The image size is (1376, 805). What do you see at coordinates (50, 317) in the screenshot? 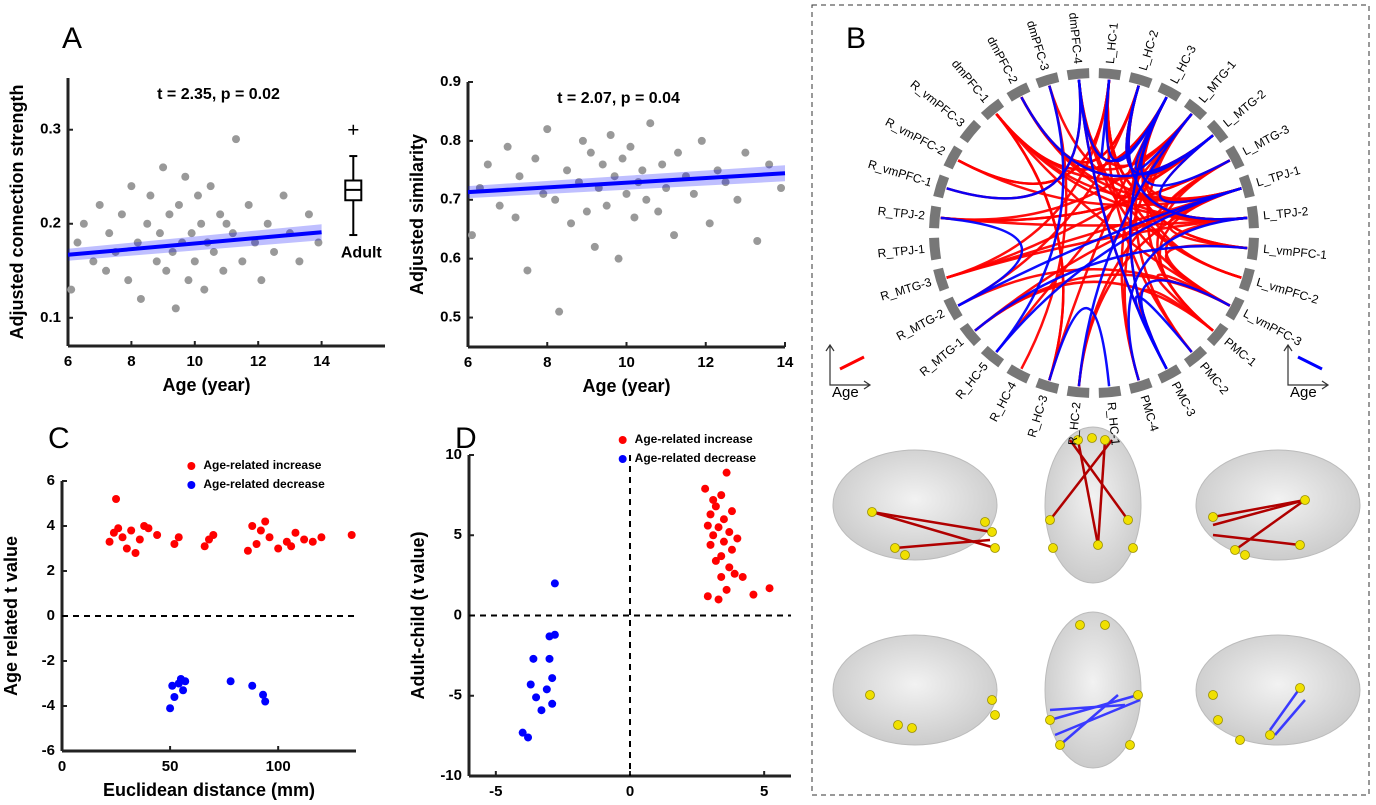
I see `y-tick-label: 0.1` at bounding box center [50, 317].